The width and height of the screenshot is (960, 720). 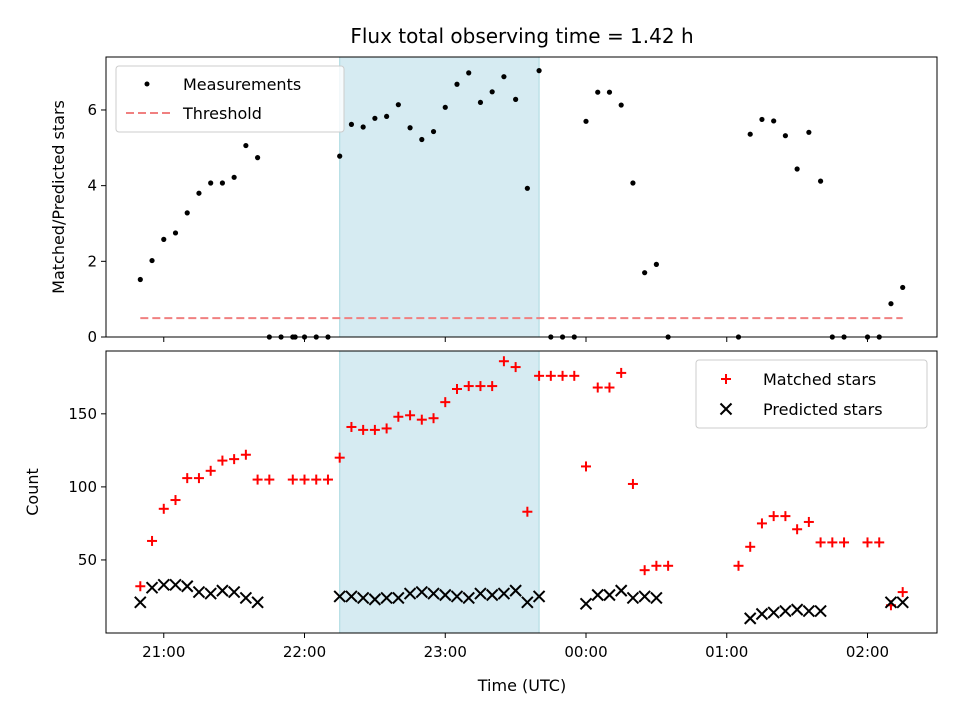 I want to click on chart-title: Flux total observing time = 1.42 h, so click(x=521, y=36).